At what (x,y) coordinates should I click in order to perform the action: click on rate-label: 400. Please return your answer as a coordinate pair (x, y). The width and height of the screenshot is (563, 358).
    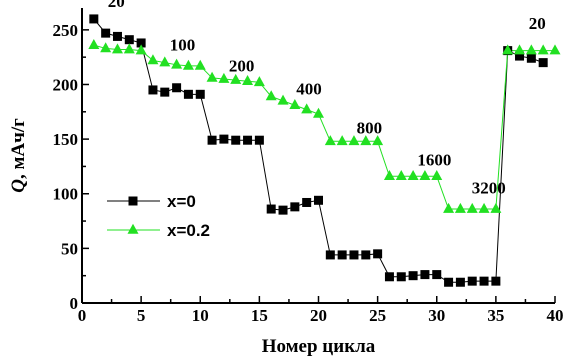
    Looking at the image, I should click on (309, 88).